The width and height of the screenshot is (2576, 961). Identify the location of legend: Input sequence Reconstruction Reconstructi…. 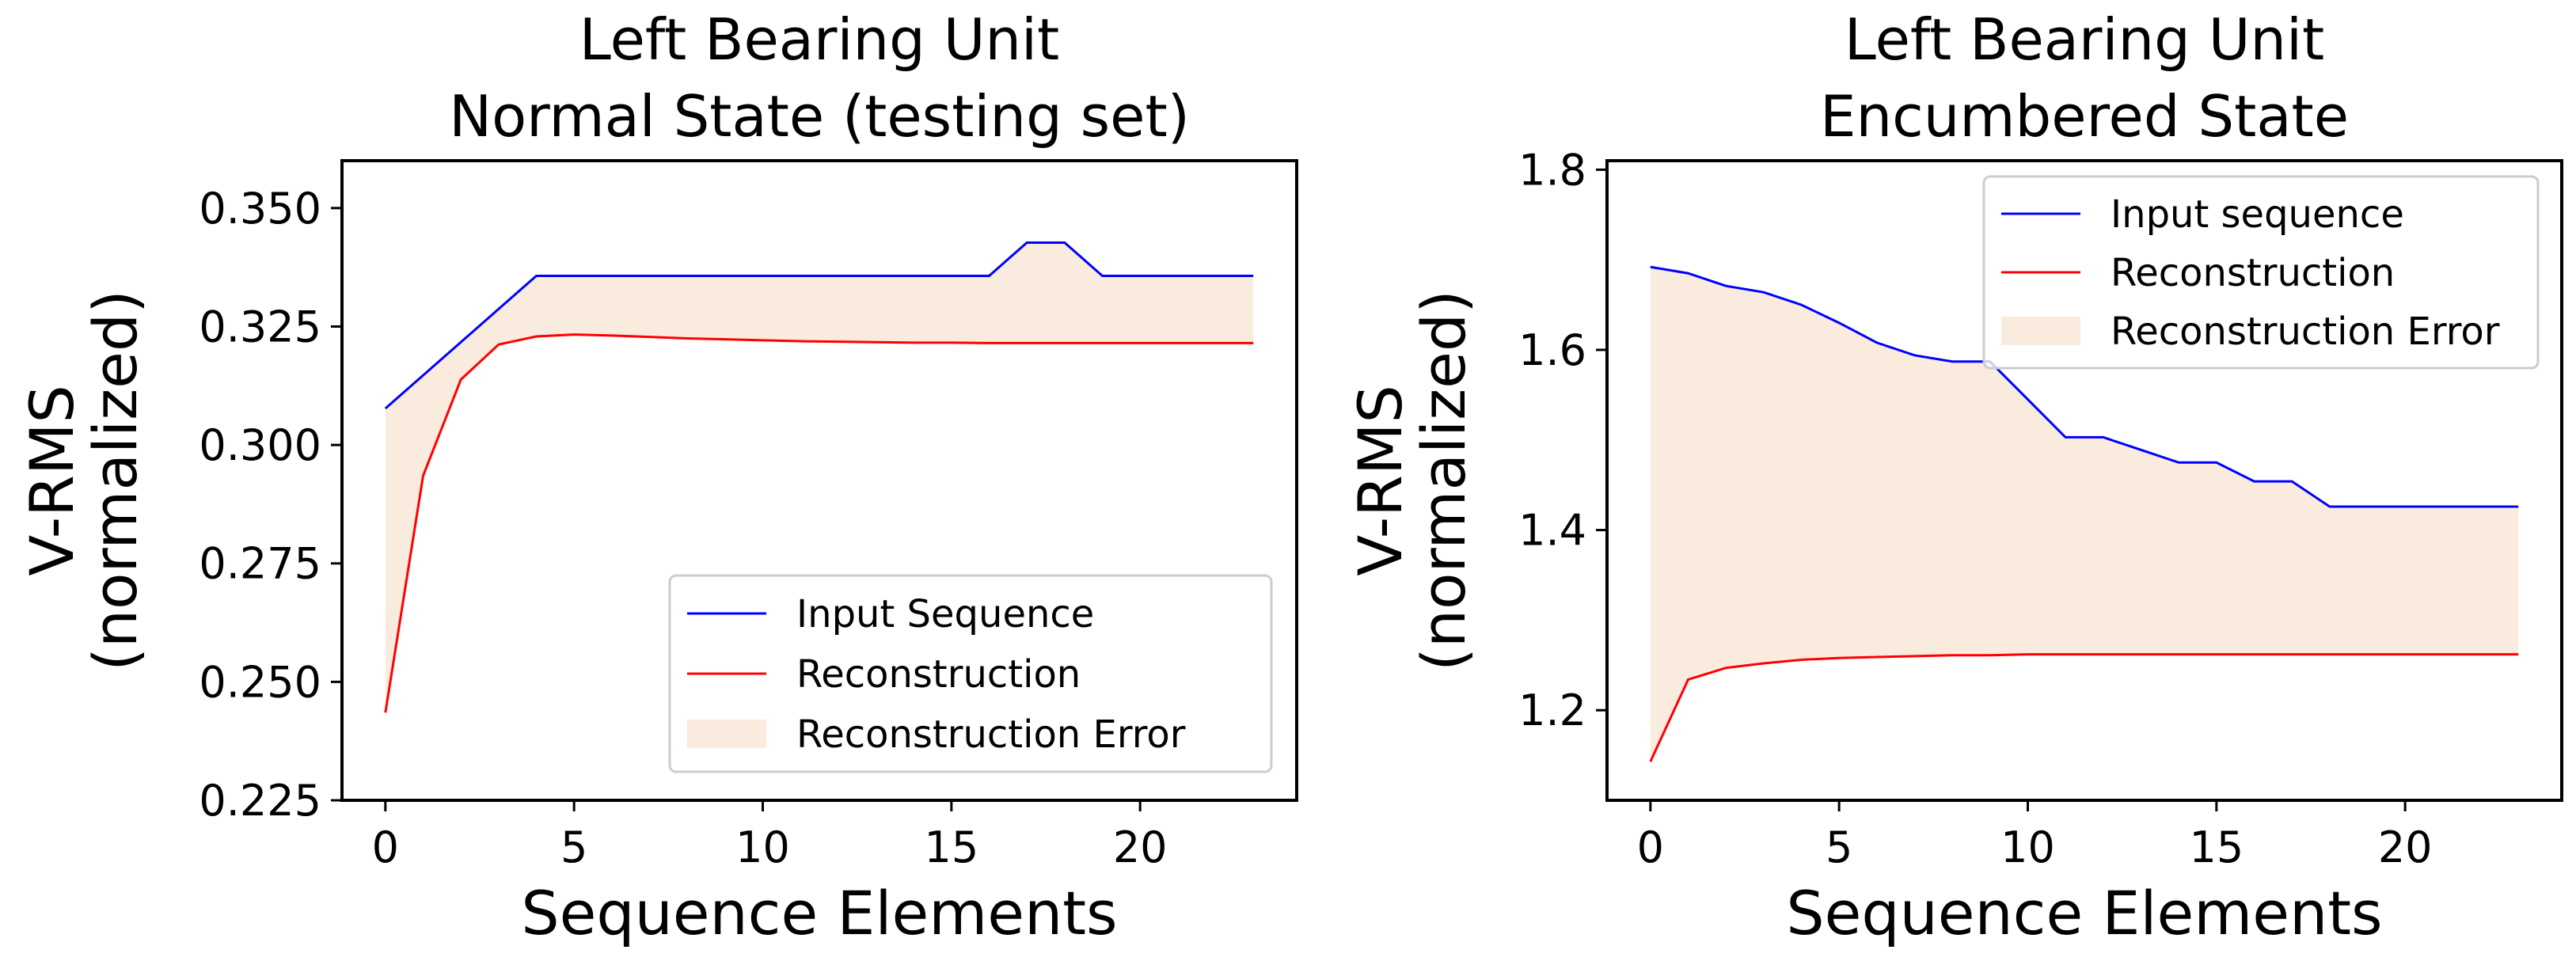
(2261, 272).